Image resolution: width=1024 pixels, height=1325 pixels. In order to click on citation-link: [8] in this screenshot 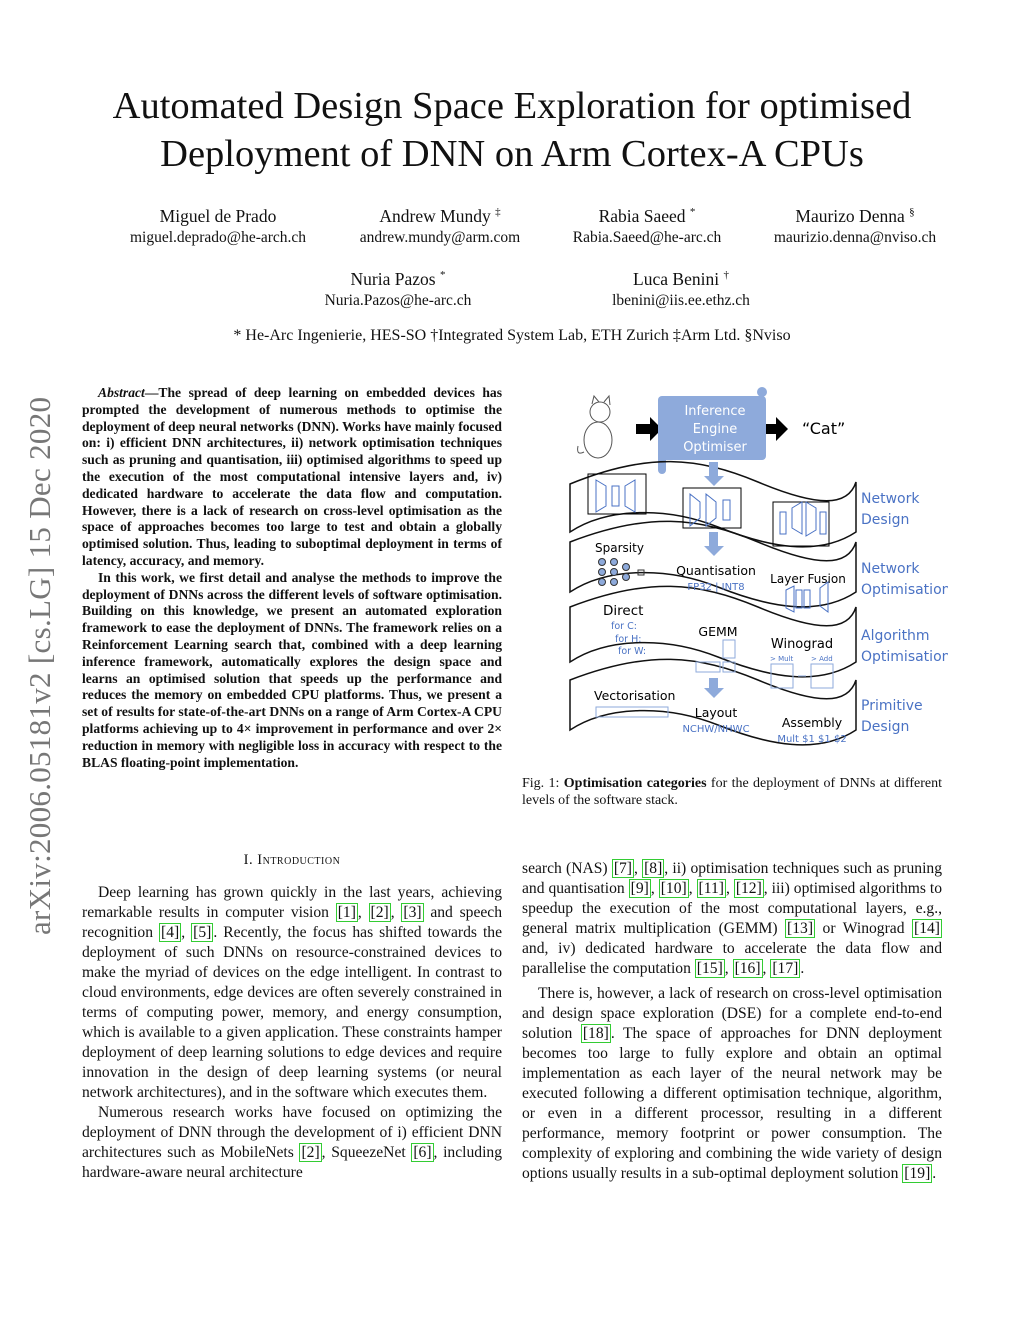, I will do `click(653, 868)`.